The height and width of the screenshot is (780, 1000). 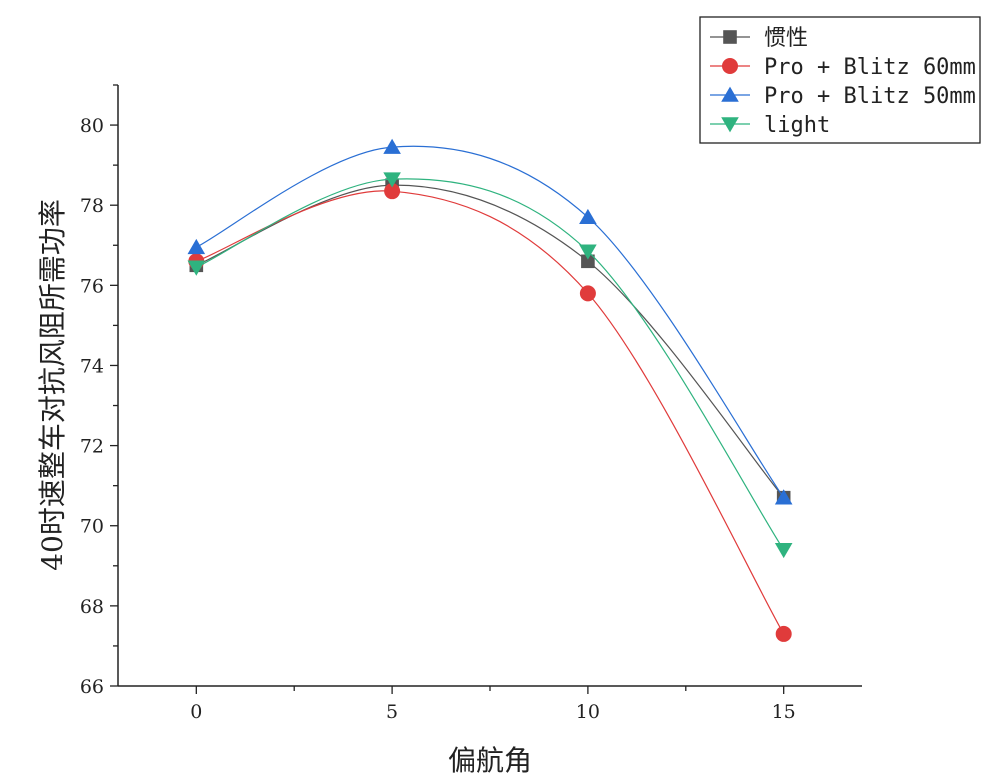 I want to click on legend-box, so click(x=840, y=80).